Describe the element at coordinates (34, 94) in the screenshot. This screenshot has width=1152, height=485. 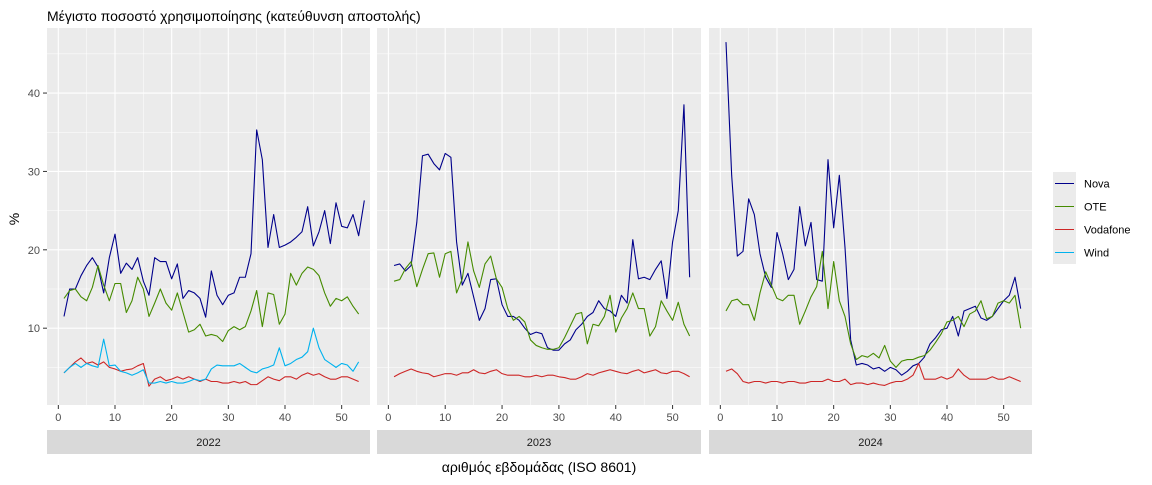
I see `y-tick-label: 40` at that location.